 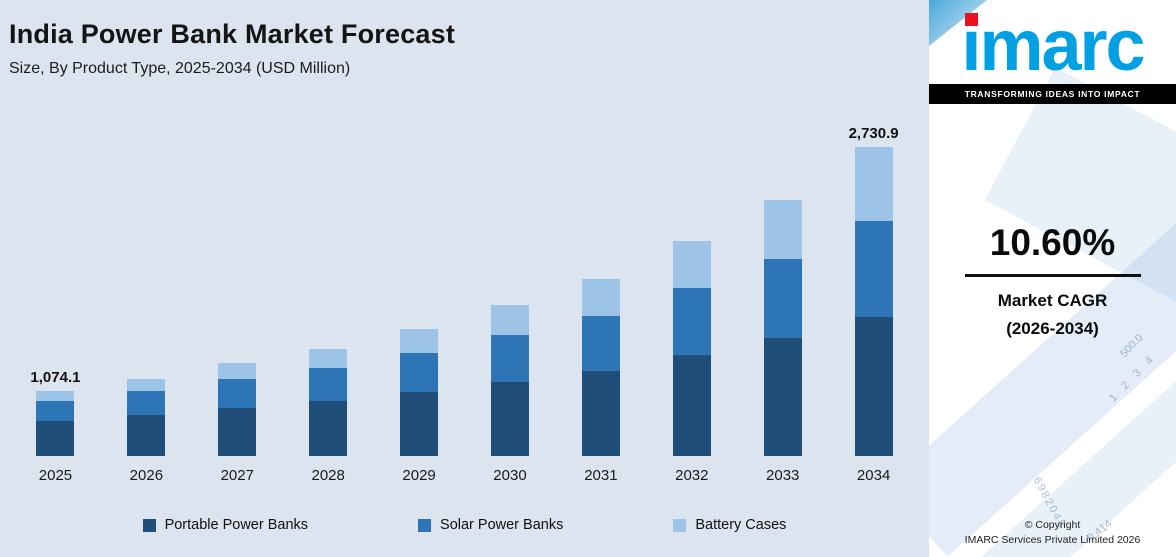 I want to click on imarc-logo-text: ımarc, so click(x=1053, y=46).